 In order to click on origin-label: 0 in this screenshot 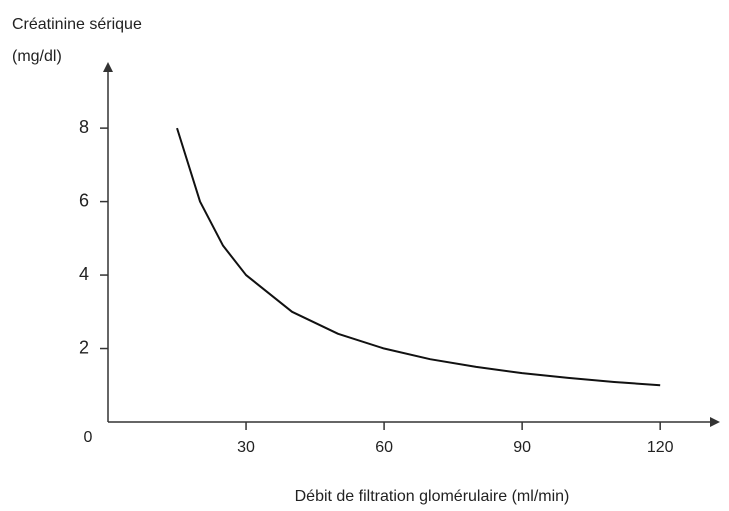, I will do `click(88, 437)`.